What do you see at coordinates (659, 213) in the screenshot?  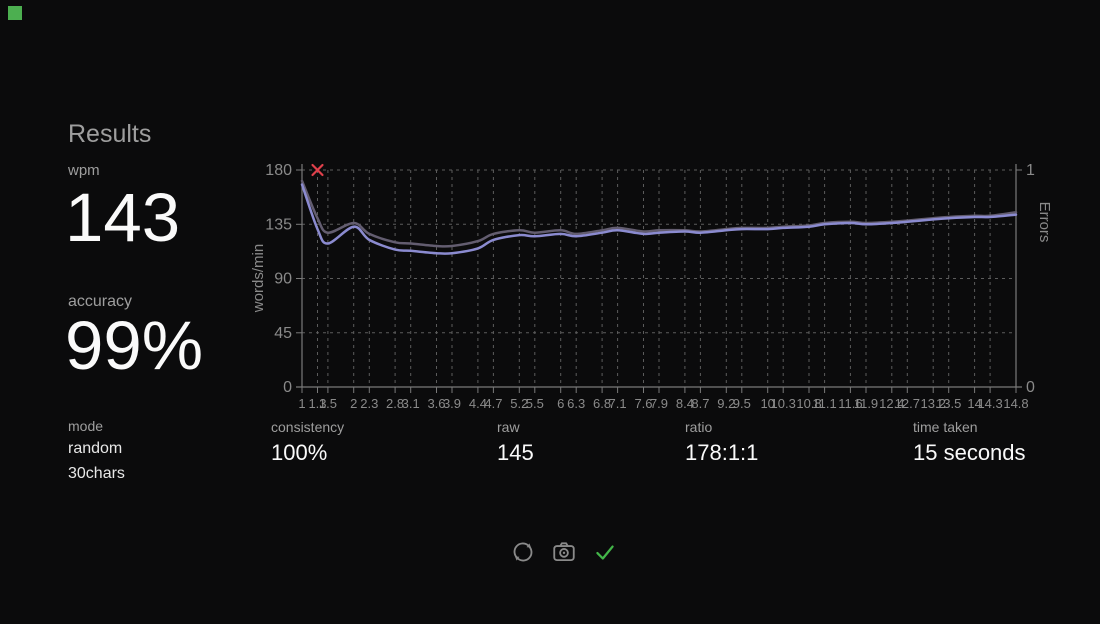 I see `raw-line` at bounding box center [659, 213].